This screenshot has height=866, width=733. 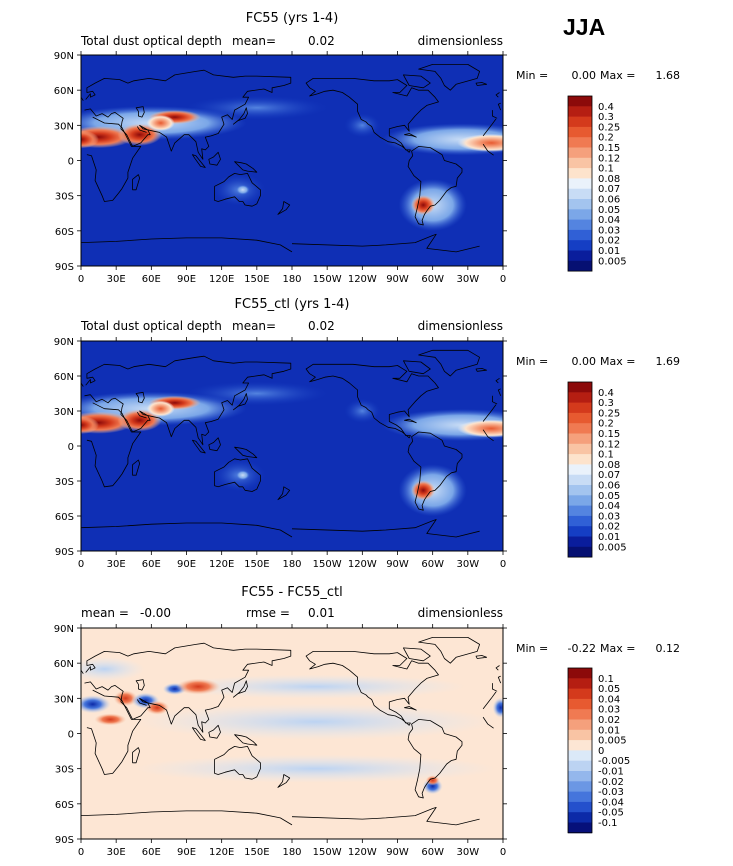 What do you see at coordinates (601, 751) in the screenshot?
I see `colorbar-level-label: 0` at bounding box center [601, 751].